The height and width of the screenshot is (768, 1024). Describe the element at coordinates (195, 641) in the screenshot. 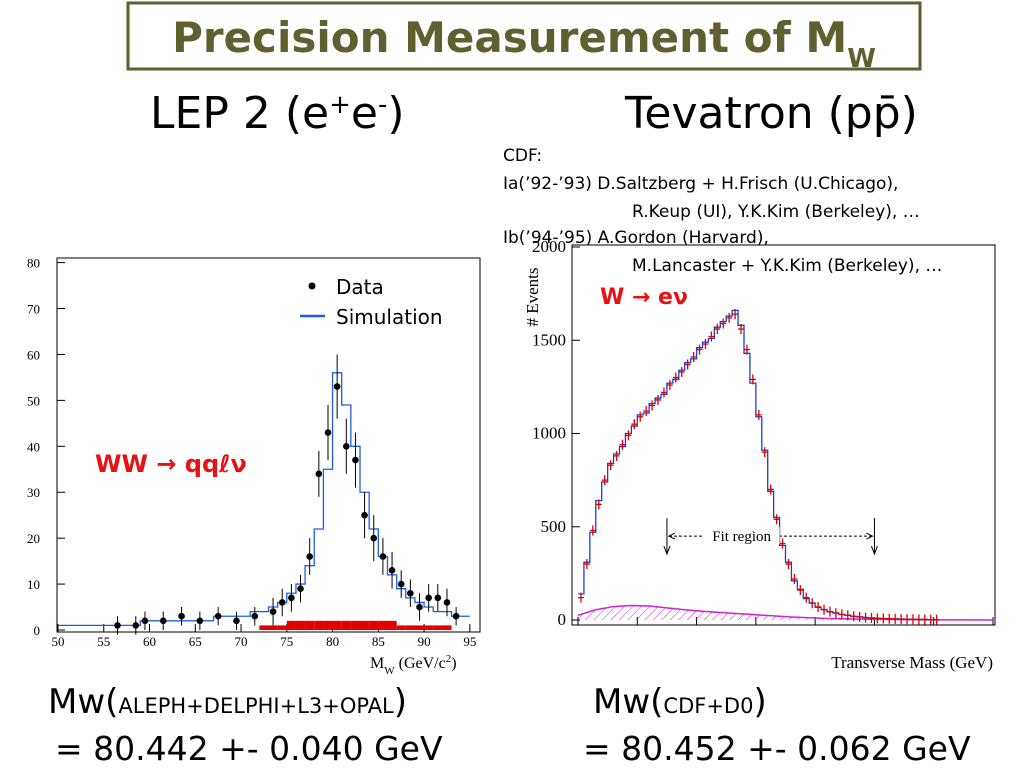

I see `x-tick-label: 65` at that location.